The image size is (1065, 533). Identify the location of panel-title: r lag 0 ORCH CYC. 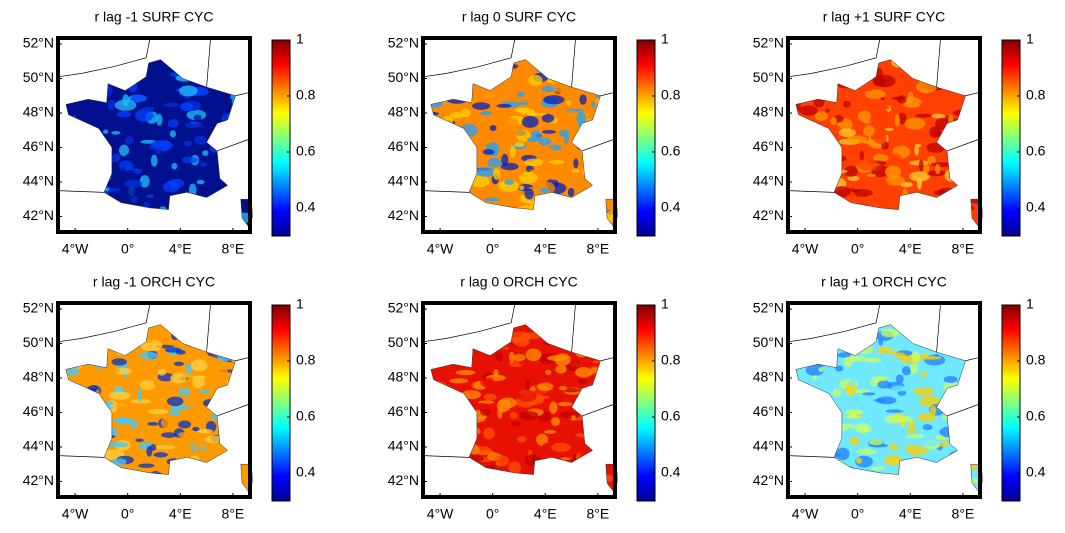
(518, 282).